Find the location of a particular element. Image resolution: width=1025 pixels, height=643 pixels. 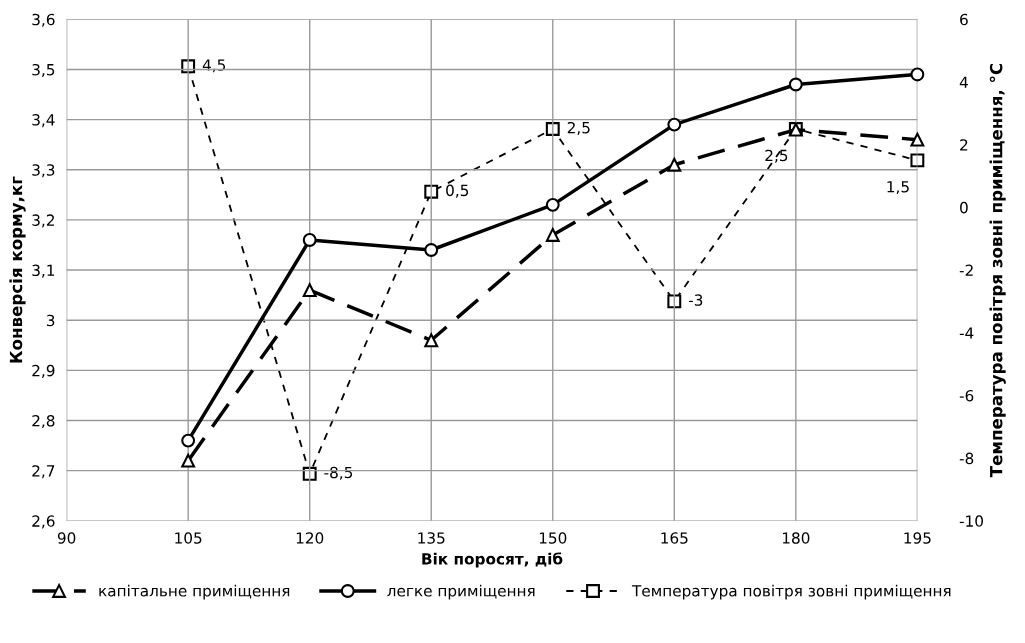

y-tick-label: 3,3 is located at coordinates (43, 171).